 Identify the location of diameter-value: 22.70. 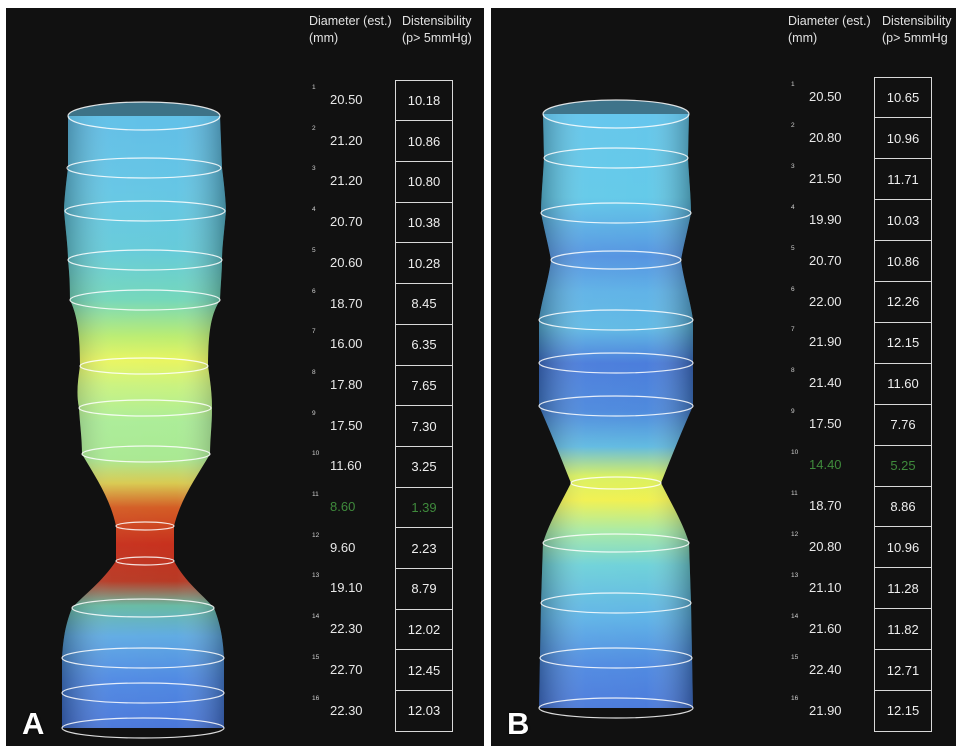
(346, 669).